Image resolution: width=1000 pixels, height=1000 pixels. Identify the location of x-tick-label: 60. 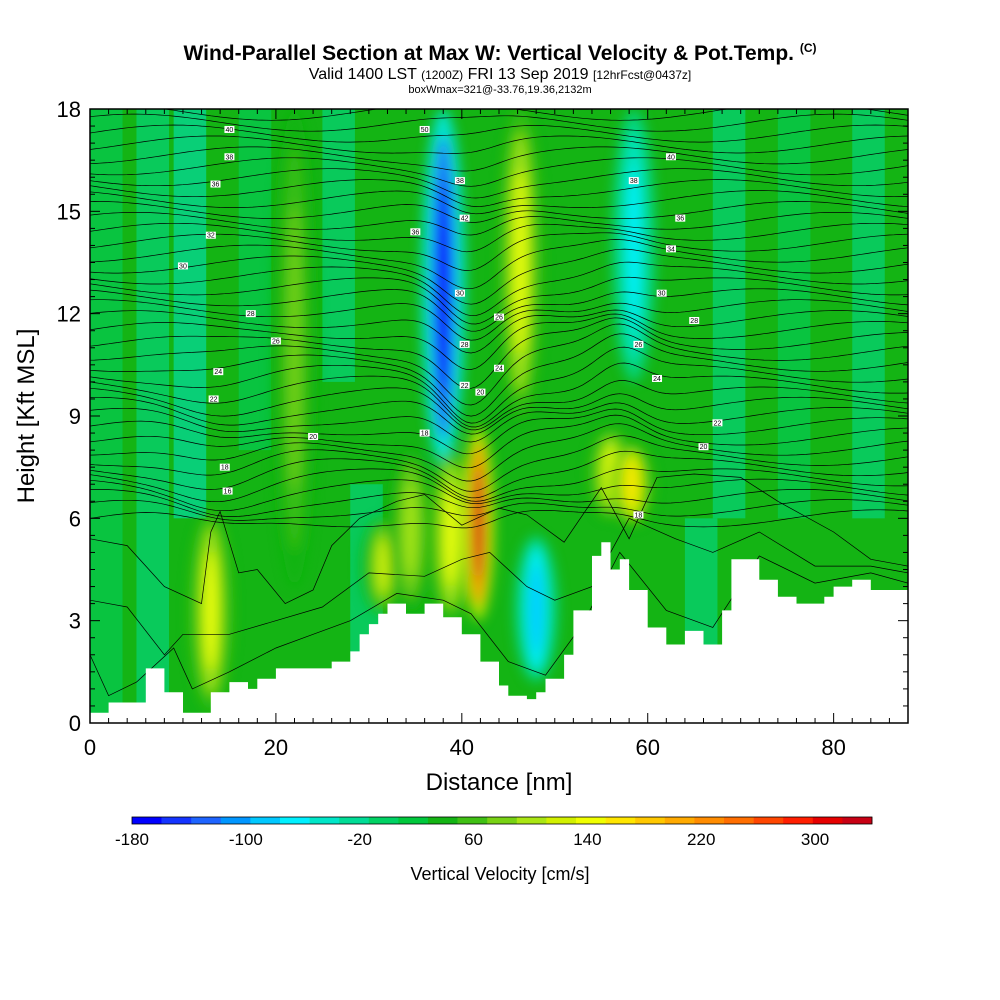
(647, 747).